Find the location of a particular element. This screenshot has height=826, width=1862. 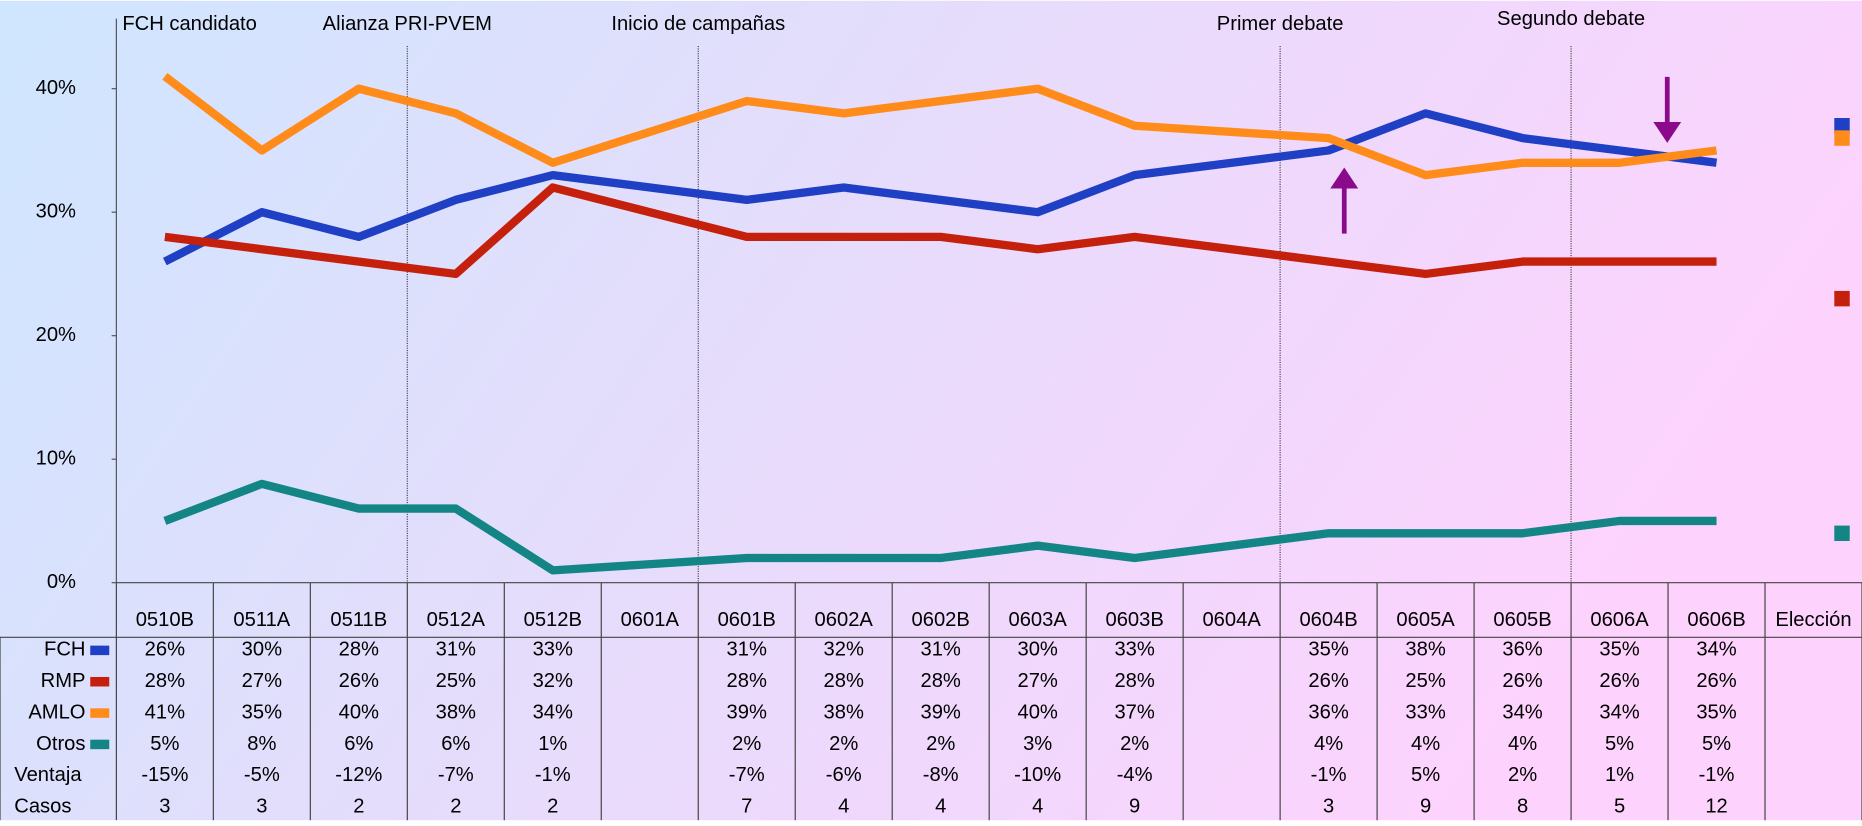

table-cell: 5 is located at coordinates (1619, 806).